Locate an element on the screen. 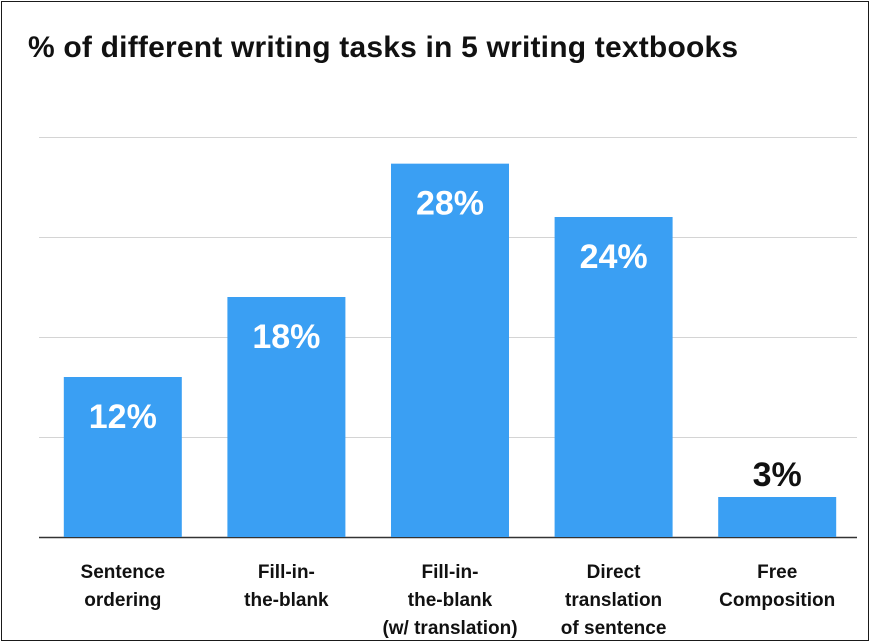 The height and width of the screenshot is (644, 872). data-label: 12% is located at coordinates (123, 417).